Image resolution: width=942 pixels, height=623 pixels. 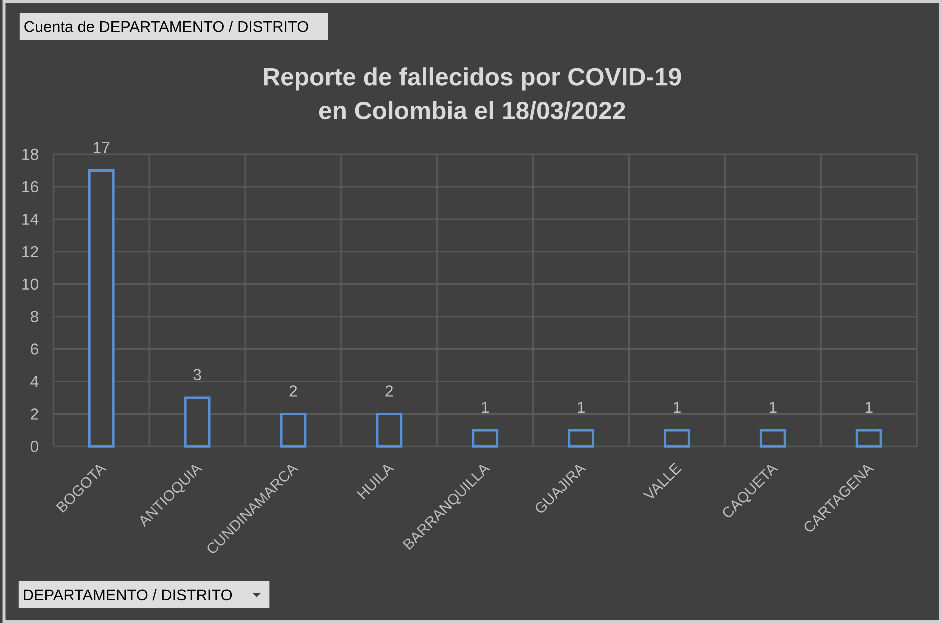 What do you see at coordinates (30, 219) in the screenshot?
I see `y-tick-label: 14` at bounding box center [30, 219].